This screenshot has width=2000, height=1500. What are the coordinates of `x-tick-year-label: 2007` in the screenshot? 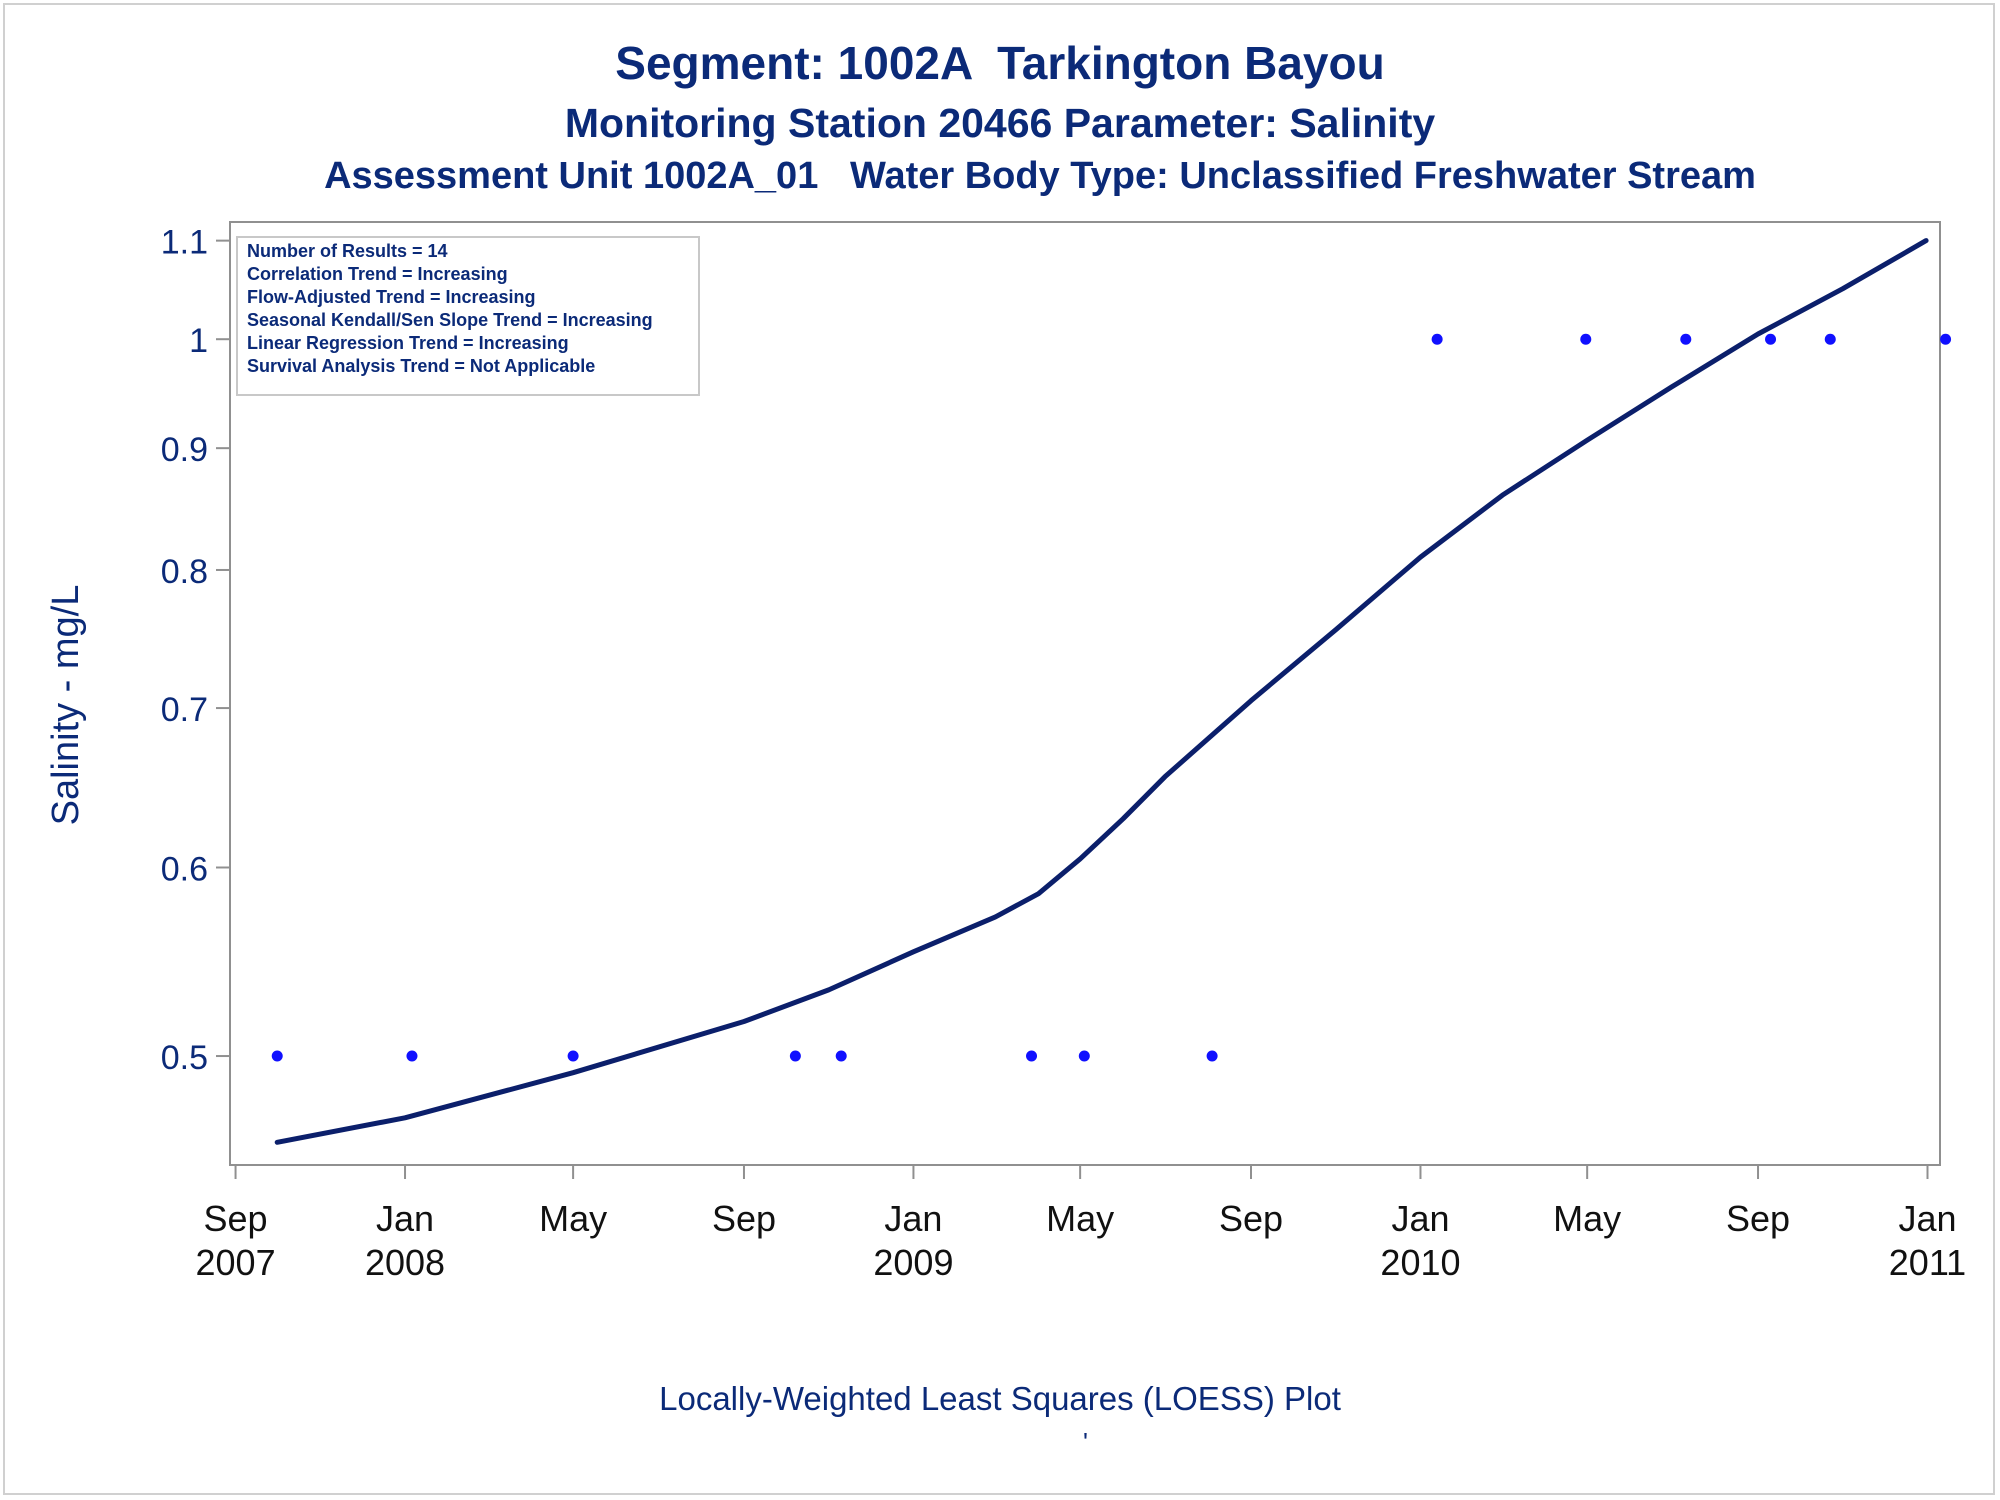 It's located at (236, 1262).